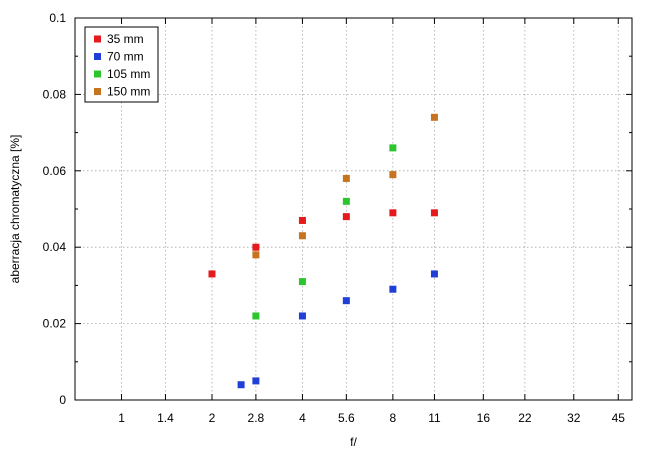 The height and width of the screenshot is (455, 655). What do you see at coordinates (55, 324) in the screenshot?
I see `y-tick-label: 0.02` at bounding box center [55, 324].